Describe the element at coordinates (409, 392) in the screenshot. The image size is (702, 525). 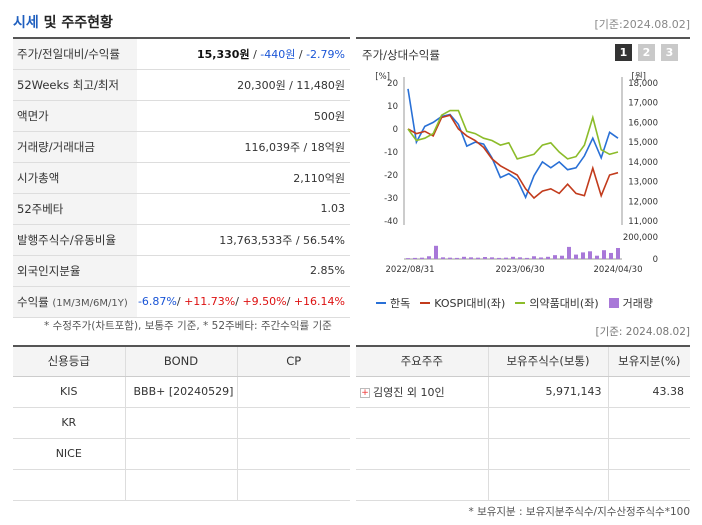
I see `holder-name: 김영진 외 10인` at that location.